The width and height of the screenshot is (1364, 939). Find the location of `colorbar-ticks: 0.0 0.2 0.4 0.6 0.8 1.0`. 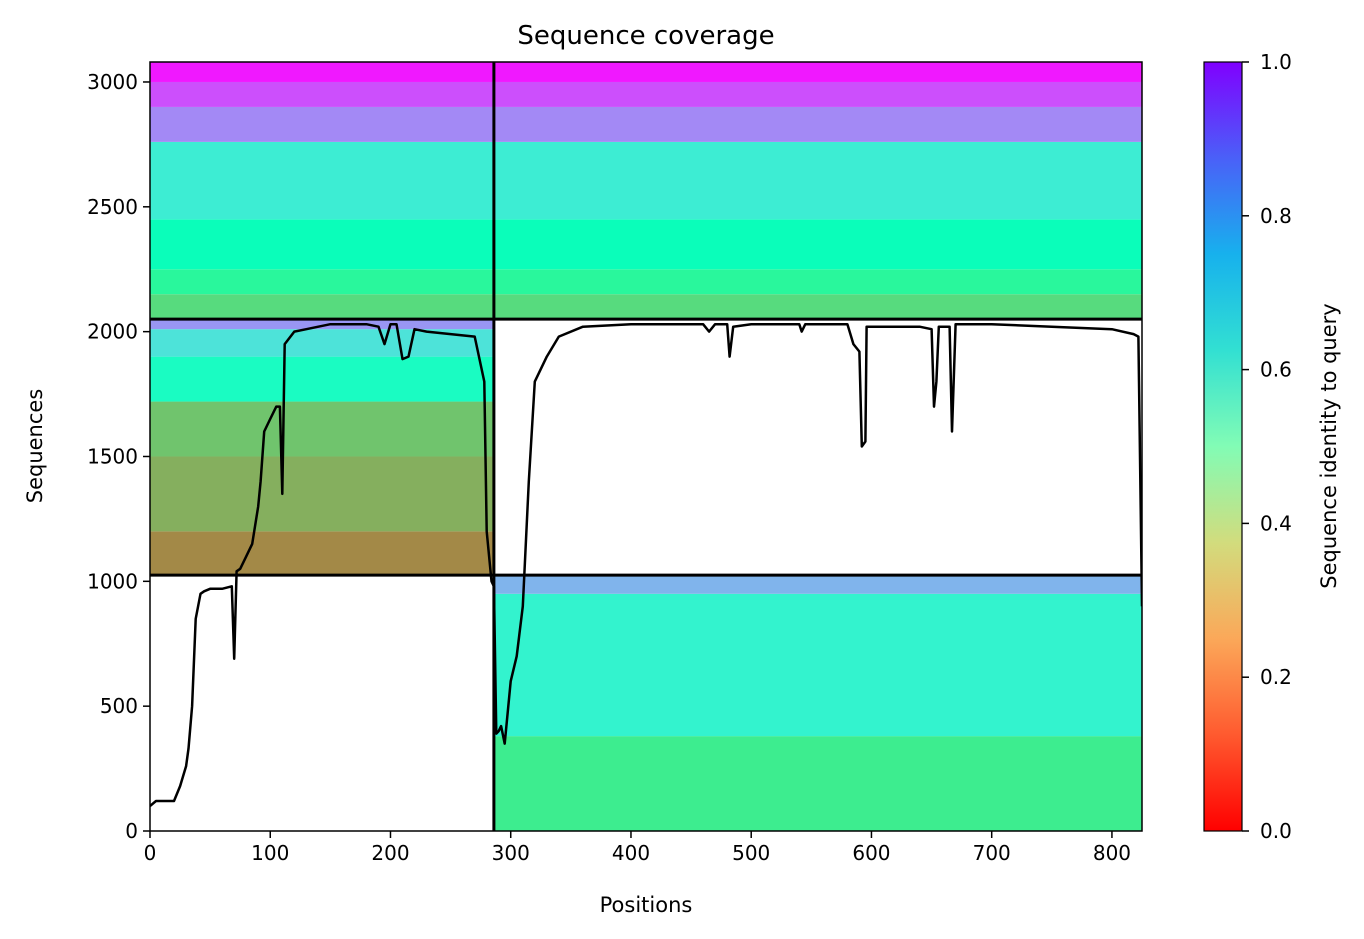

colorbar-ticks: 0.0 0.2 0.4 0.6 0.8 1.0 is located at coordinates (1267, 446).